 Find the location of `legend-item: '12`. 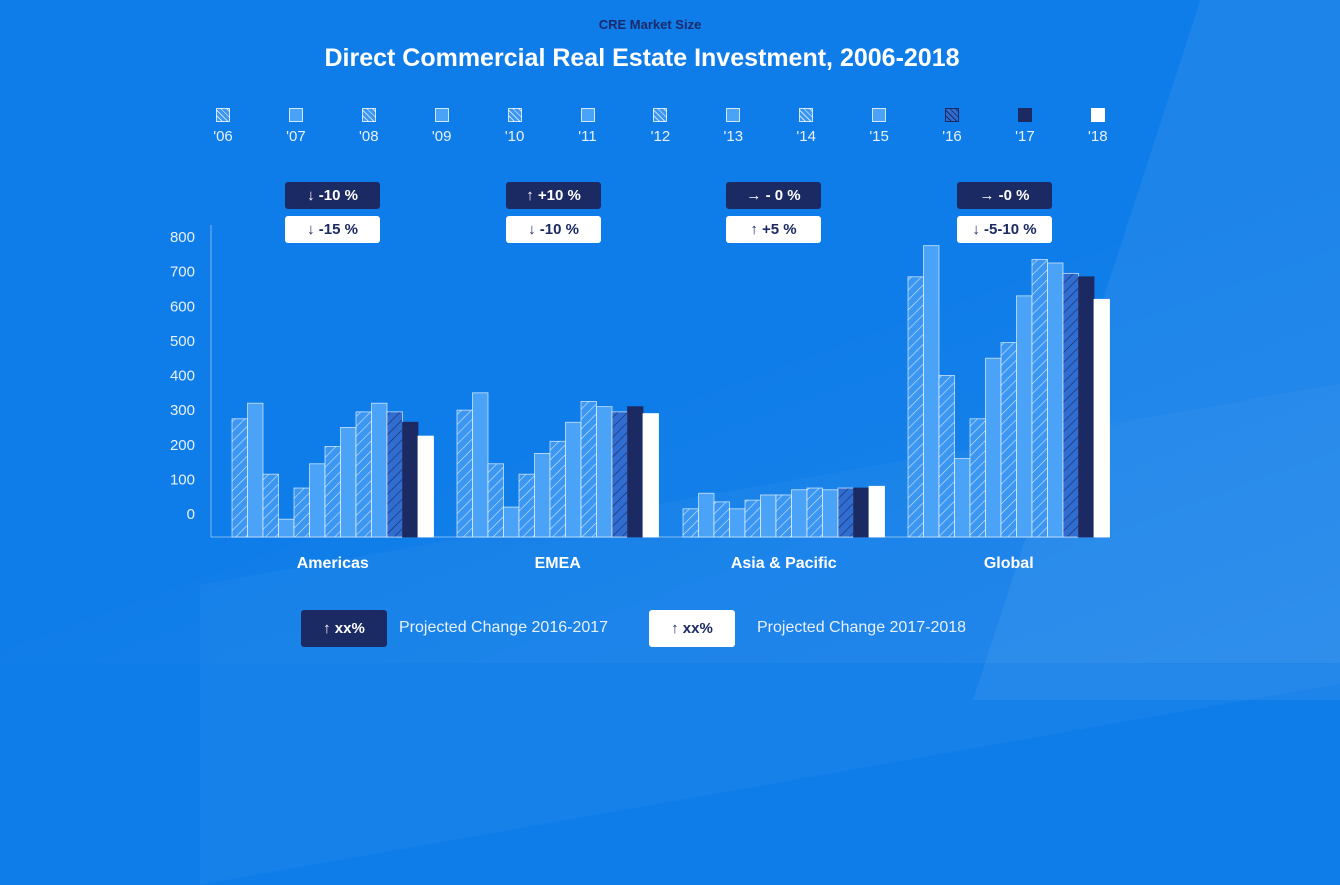

legend-item: '12 is located at coordinates (660, 126).